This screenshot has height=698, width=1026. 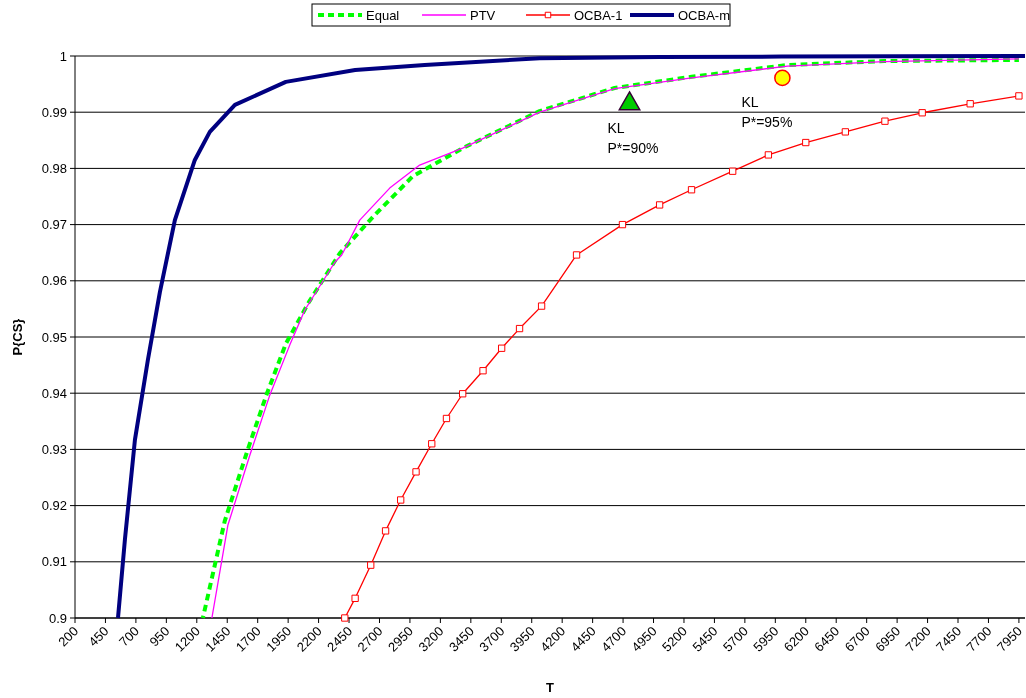 I want to click on legend-label: Equal, so click(x=383, y=15).